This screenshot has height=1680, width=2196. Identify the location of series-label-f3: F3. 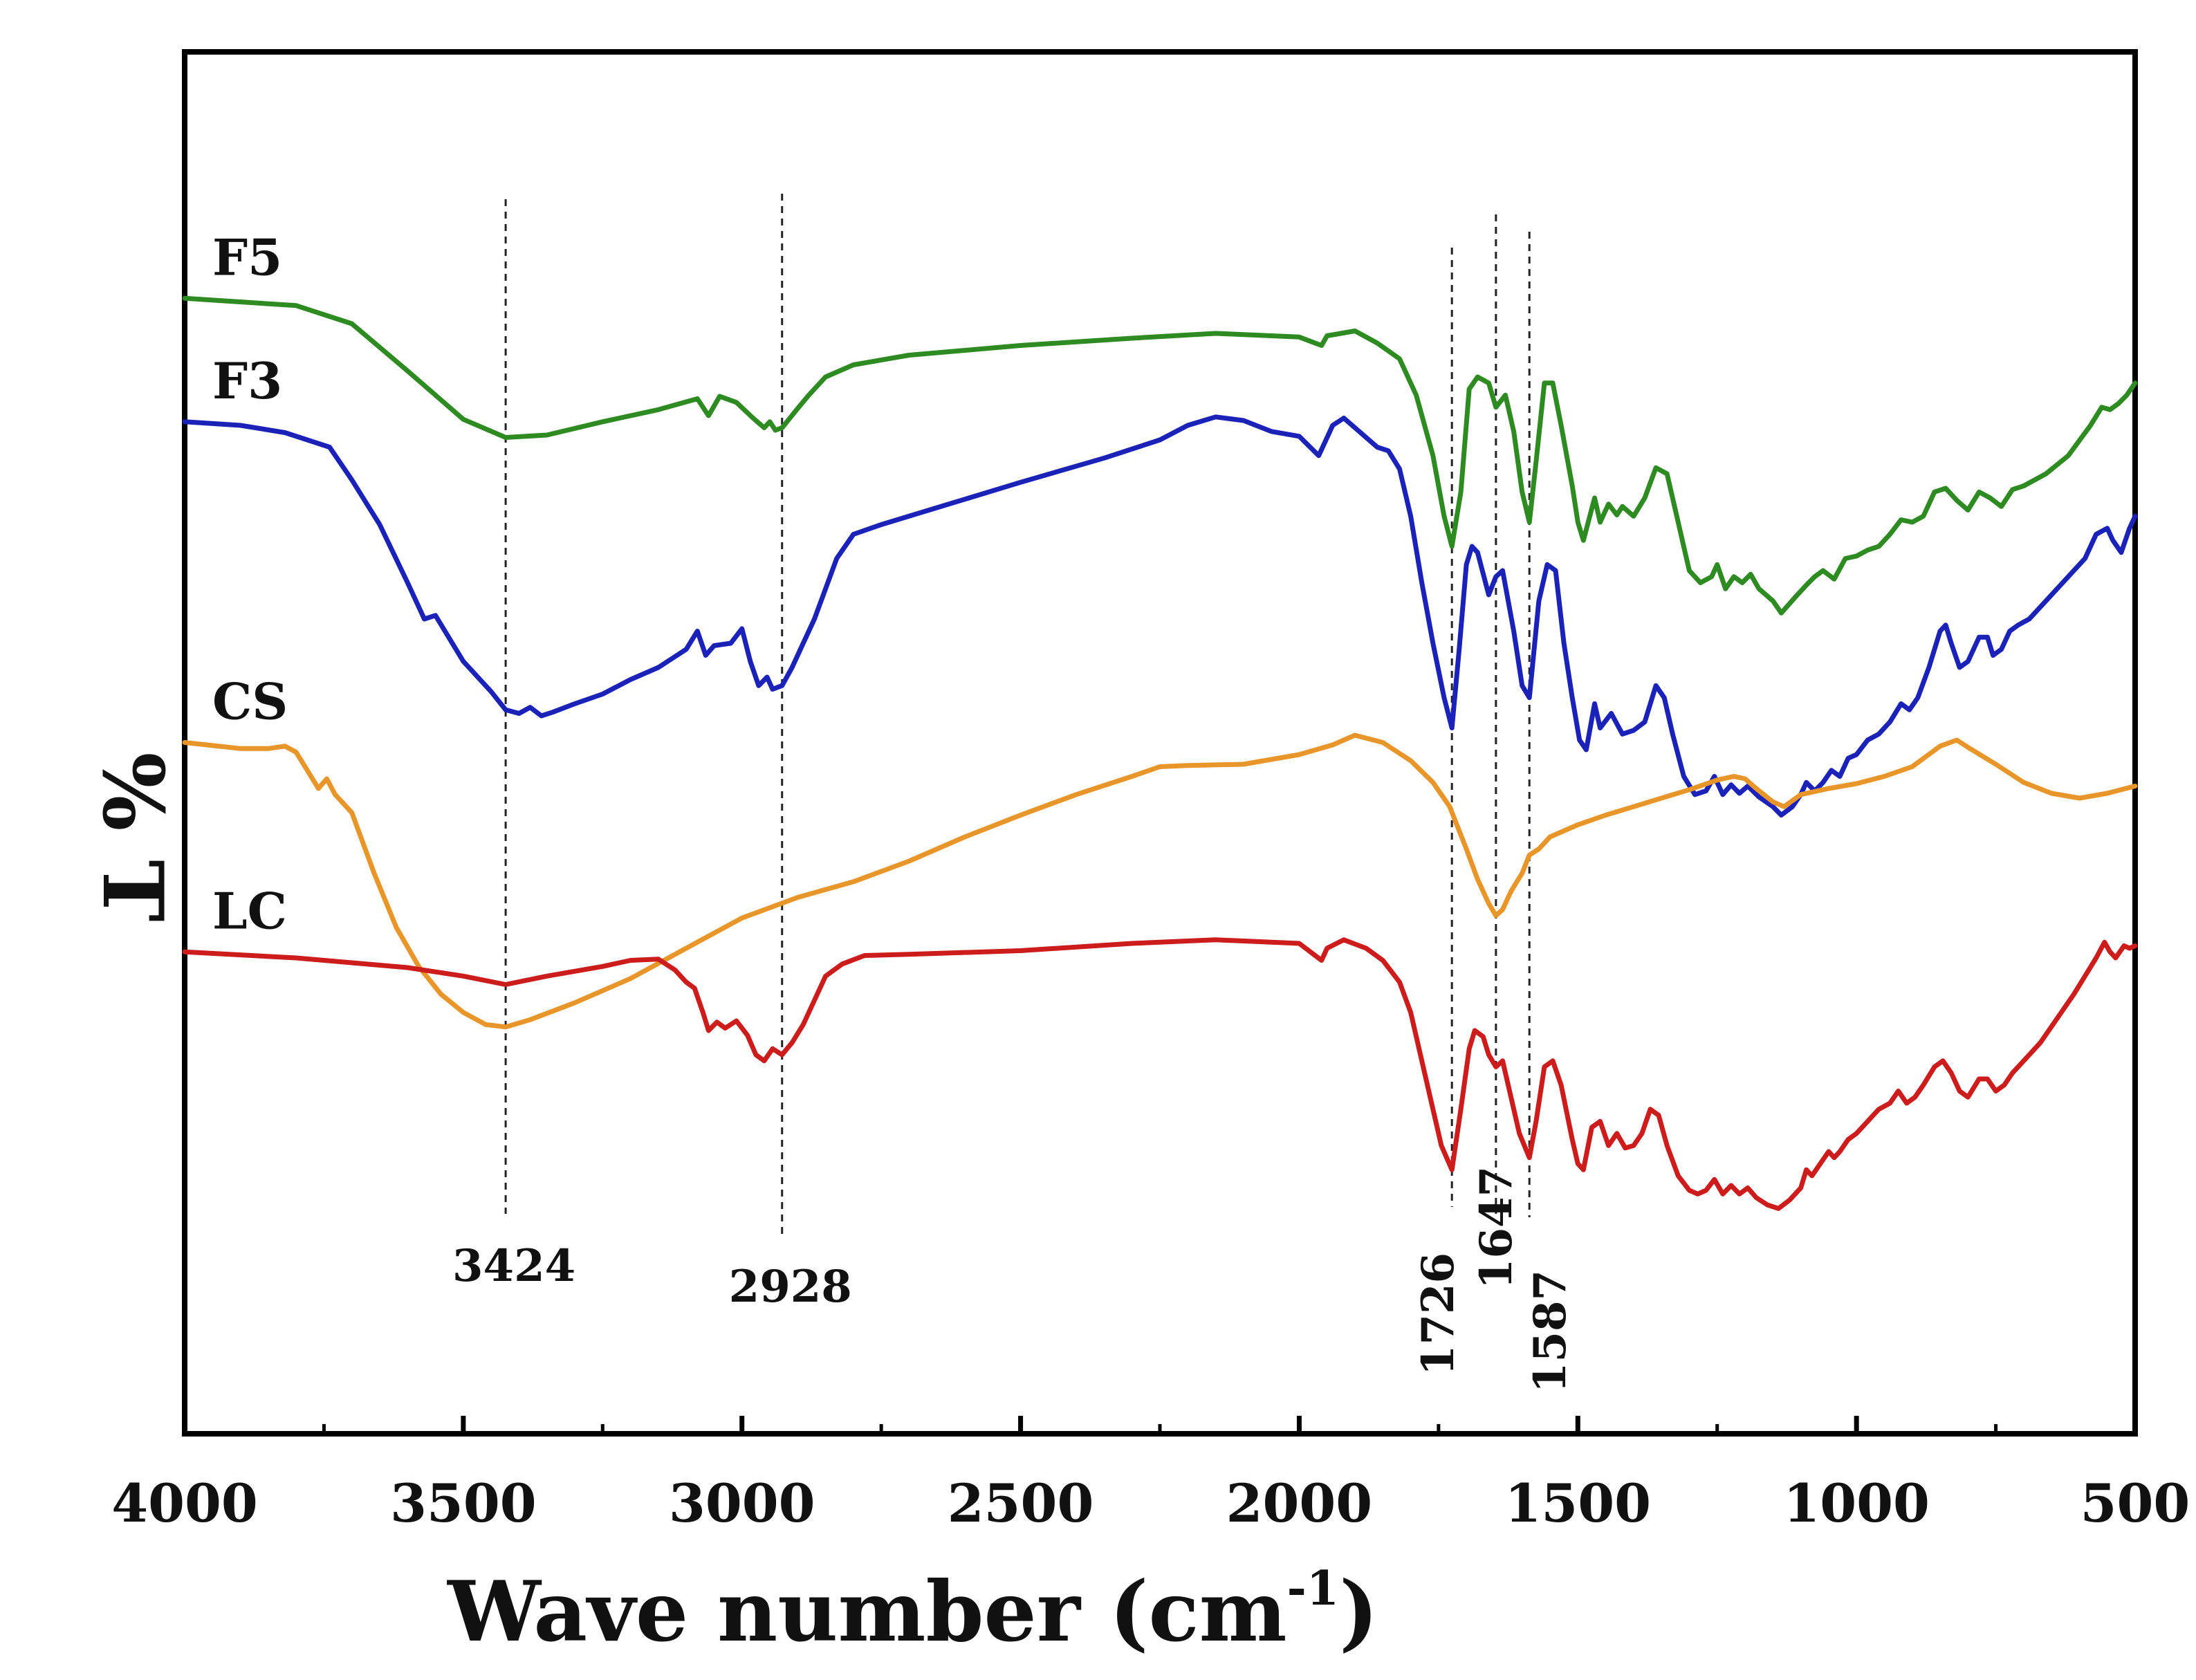
(247, 380).